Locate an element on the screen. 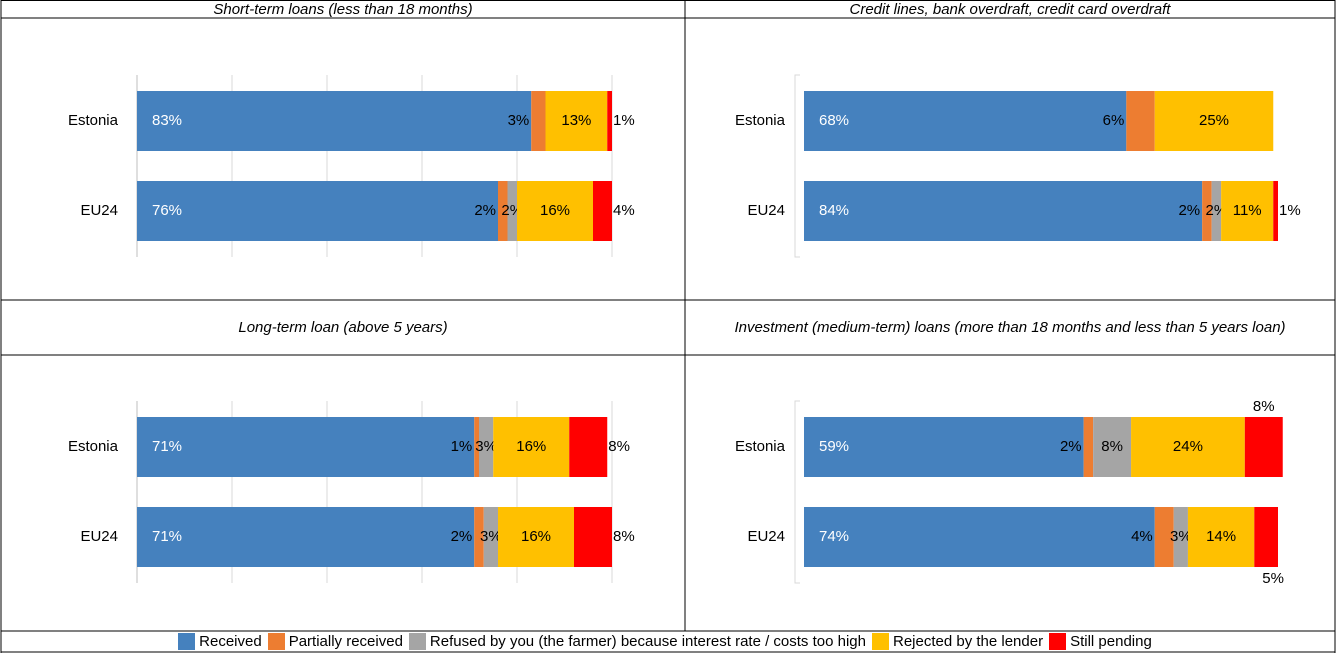 The height and width of the screenshot is (653, 1336). value-label: 83% is located at coordinates (167, 120).